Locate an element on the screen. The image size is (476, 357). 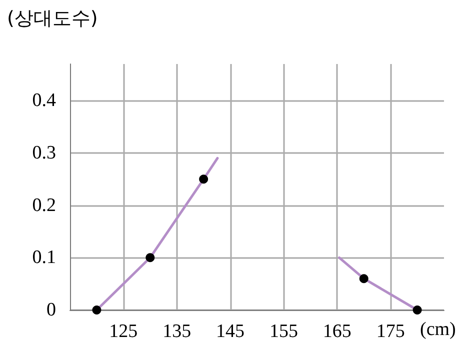
x-tick-label: 165 is located at coordinates (337, 331).